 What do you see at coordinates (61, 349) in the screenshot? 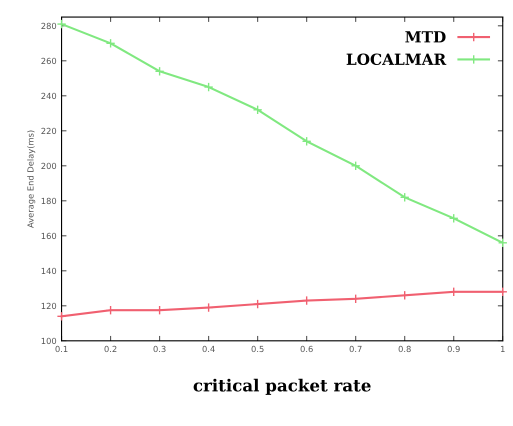
I see `x-tick-label: 0.1` at bounding box center [61, 349].